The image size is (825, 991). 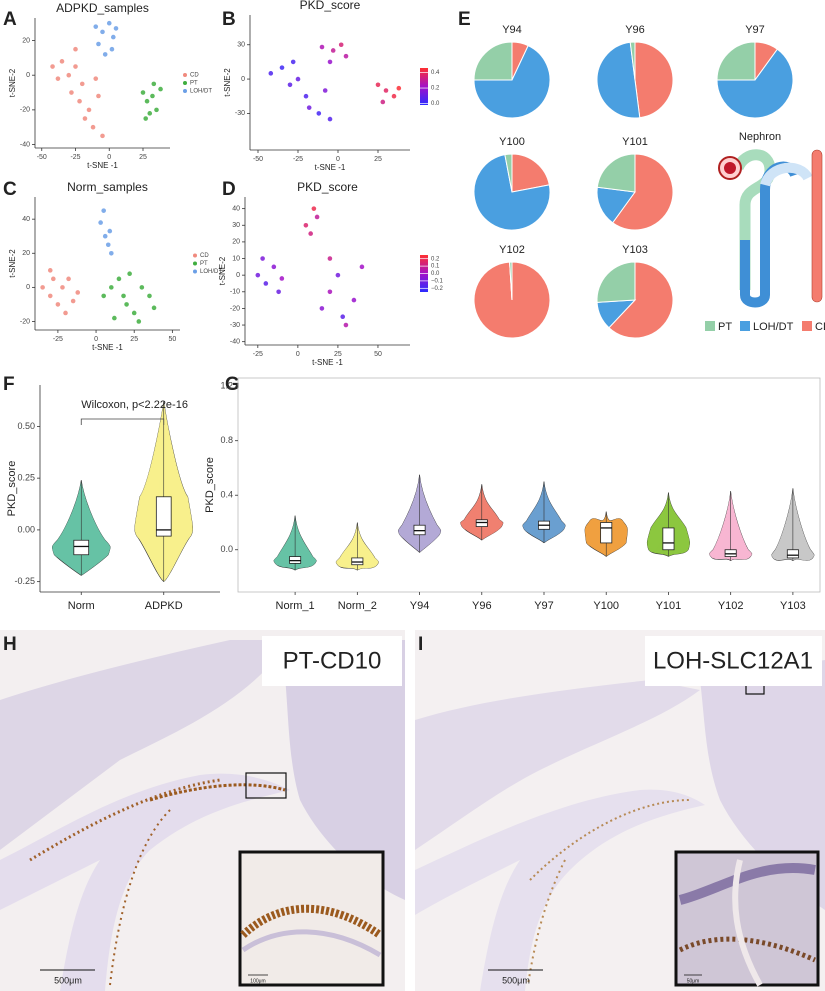 I want to click on y-tick-label: 40, so click(x=236, y=208).